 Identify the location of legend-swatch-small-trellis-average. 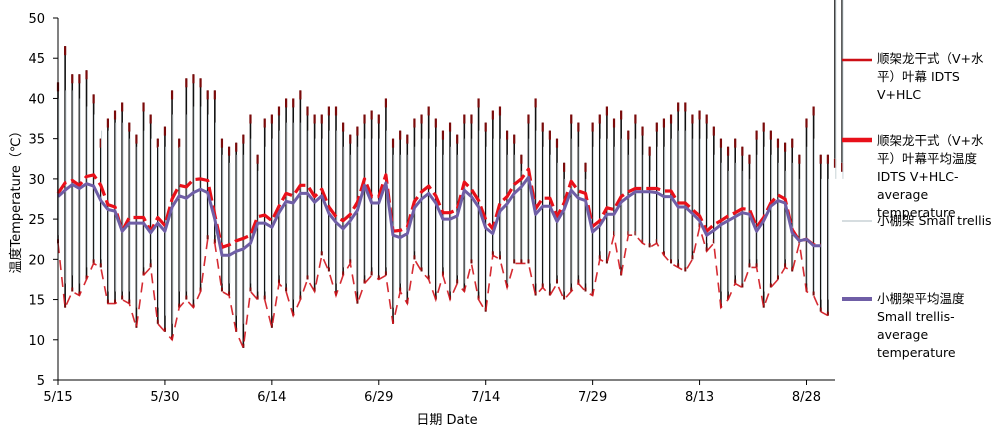
(857, 299).